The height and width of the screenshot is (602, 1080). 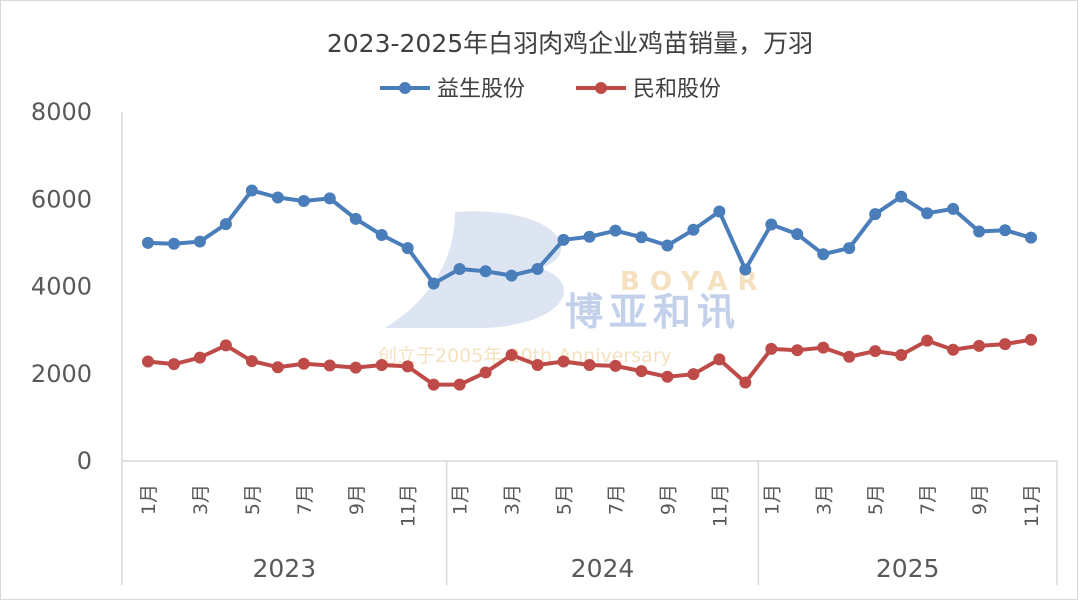 I want to click on year-label: 2024, so click(x=603, y=568).